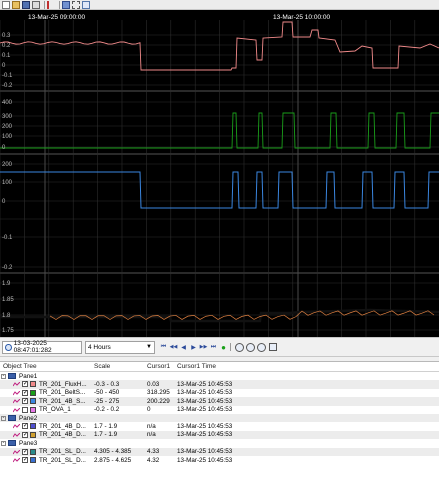 The image size is (439, 480). Describe the element at coordinates (44, 4) in the screenshot. I see `toolbar-separator` at that location.